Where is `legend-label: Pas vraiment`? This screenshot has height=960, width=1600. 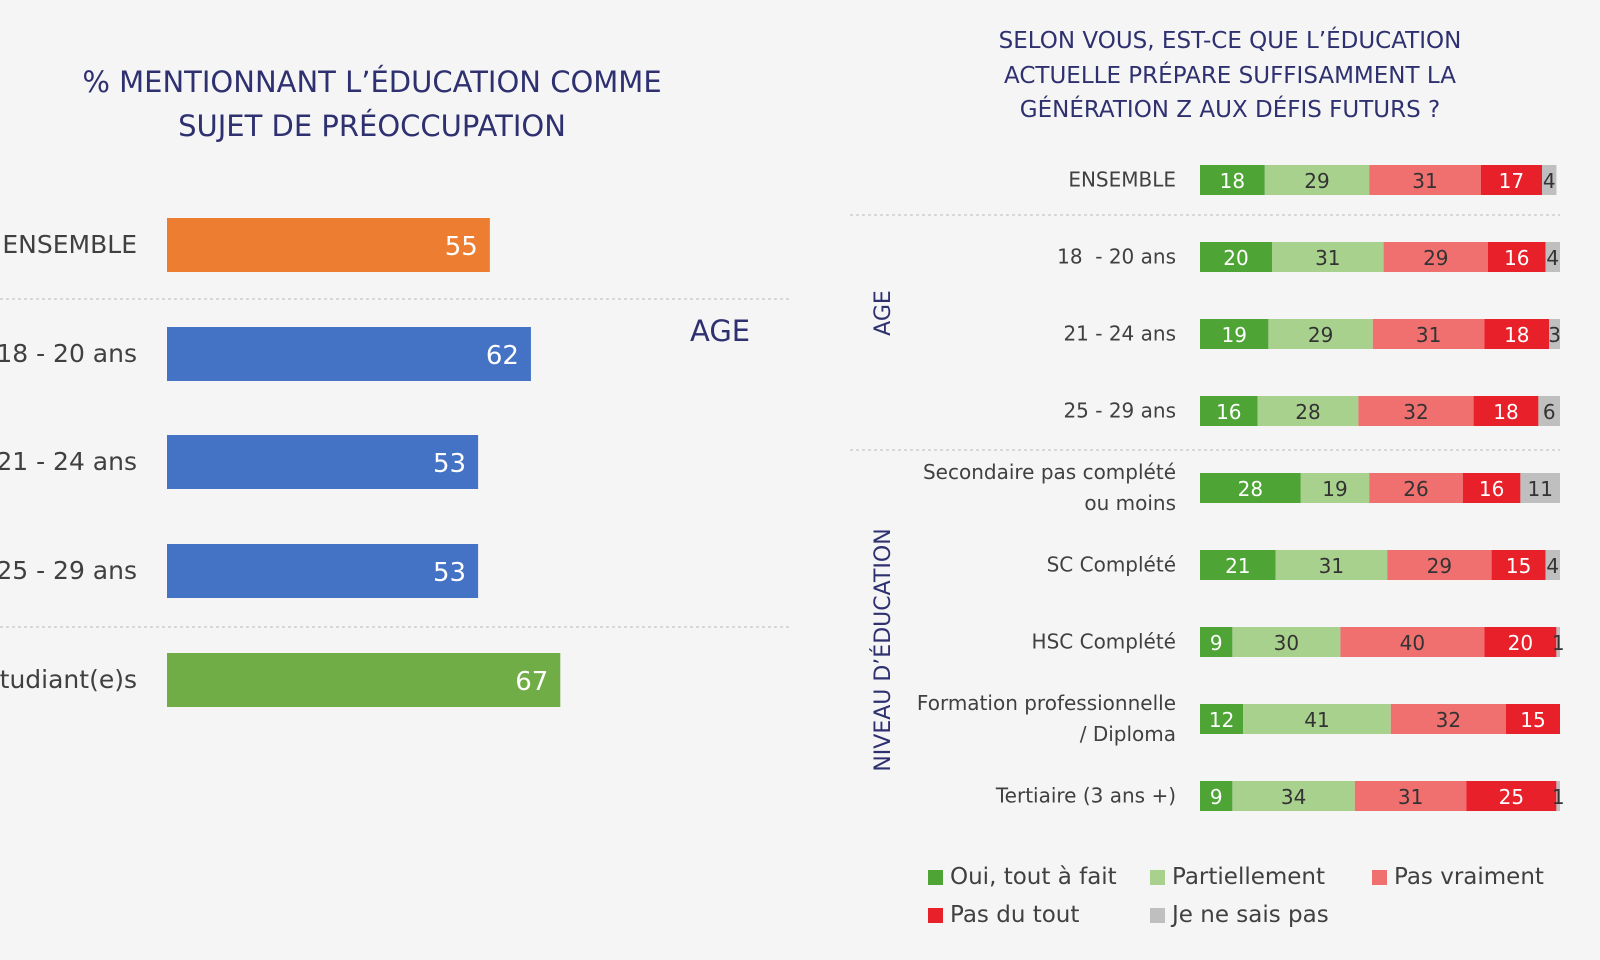
legend-label: Pas vraiment is located at coordinates (1469, 877).